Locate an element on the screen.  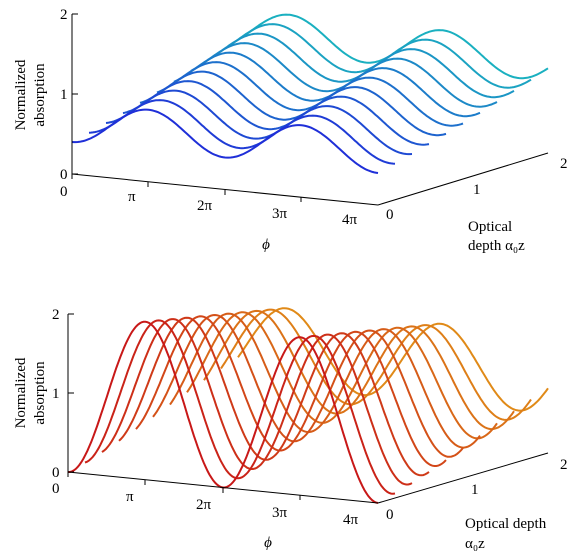
top-z-tick-1: 1 is located at coordinates (477, 190).